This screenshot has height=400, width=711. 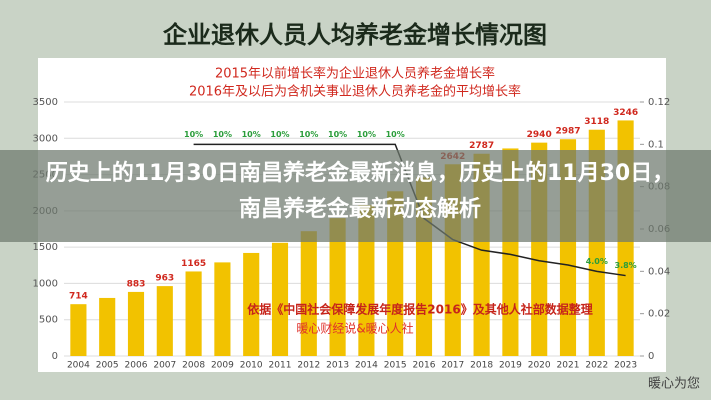 I want to click on x-tick-label: 2014, so click(x=366, y=366).